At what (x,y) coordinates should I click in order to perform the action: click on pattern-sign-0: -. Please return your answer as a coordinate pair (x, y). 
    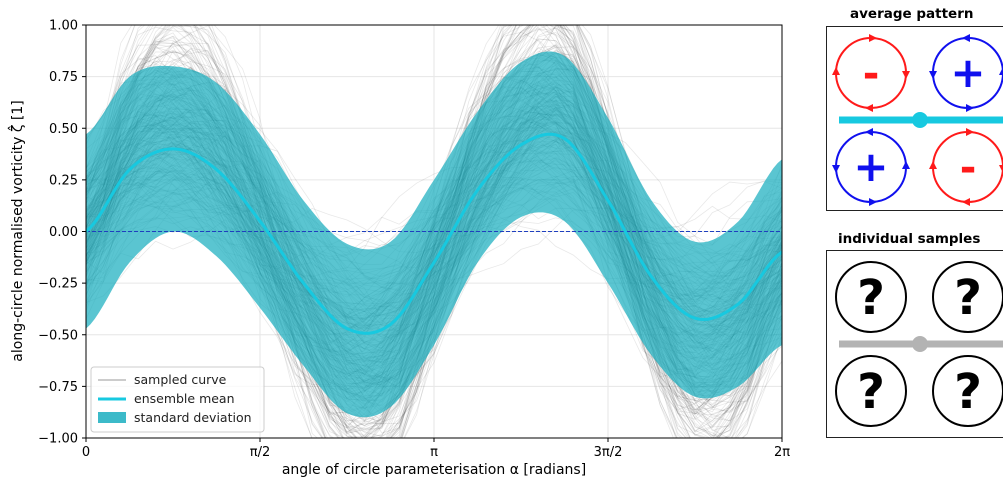
    Looking at the image, I should click on (871, 74).